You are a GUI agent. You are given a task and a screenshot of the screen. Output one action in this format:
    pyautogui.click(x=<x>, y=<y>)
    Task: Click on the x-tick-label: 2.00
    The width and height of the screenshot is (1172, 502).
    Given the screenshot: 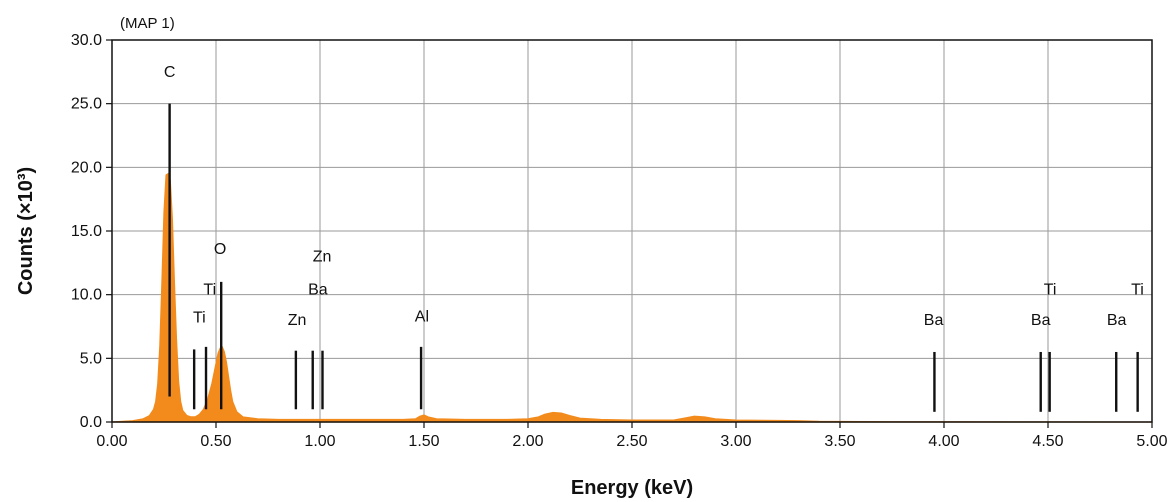 What is the action you would take?
    pyautogui.click(x=527, y=441)
    